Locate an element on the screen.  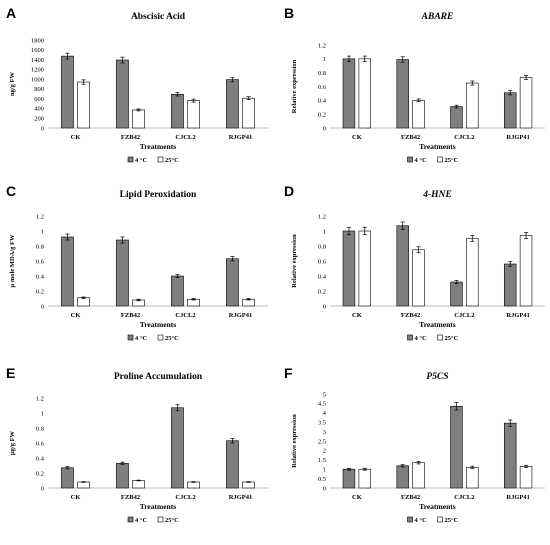
chart-d-legend: 4 °C 25°C is located at coordinates (433, 338).